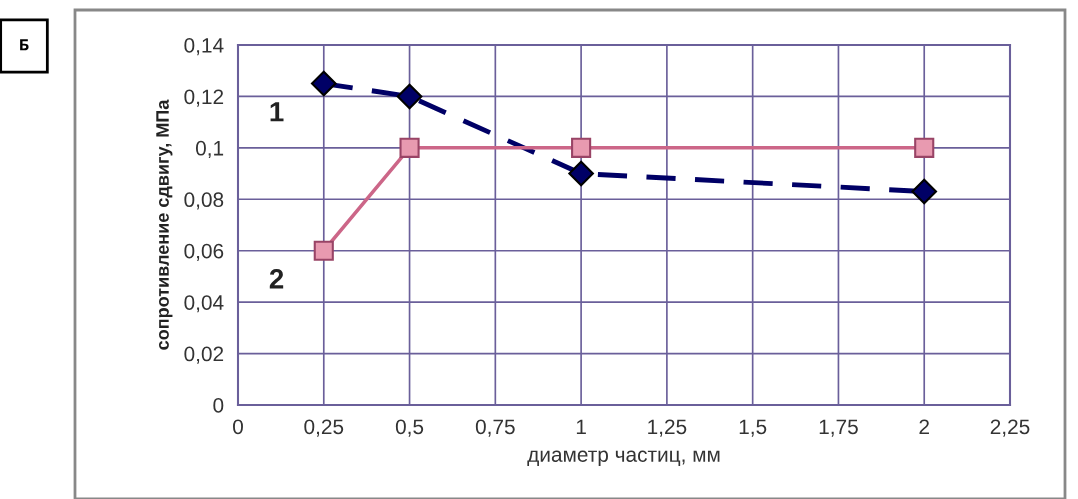 Image resolution: width=1078 pixels, height=499 pixels. What do you see at coordinates (667, 428) in the screenshot?
I see `x-tick-label: 1,25` at bounding box center [667, 428].